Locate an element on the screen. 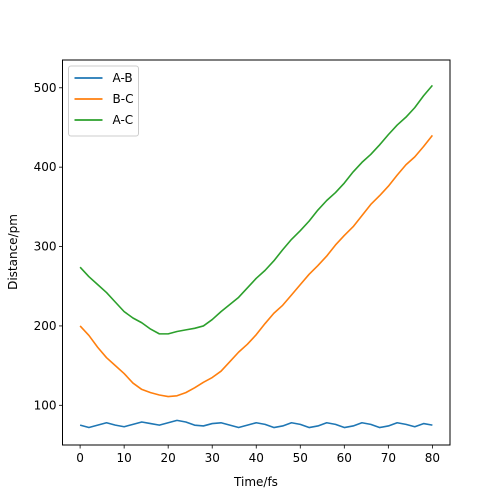 Image resolution: width=500 pixels, height=500 pixels. x-tick-label: 10 is located at coordinates (124, 458).